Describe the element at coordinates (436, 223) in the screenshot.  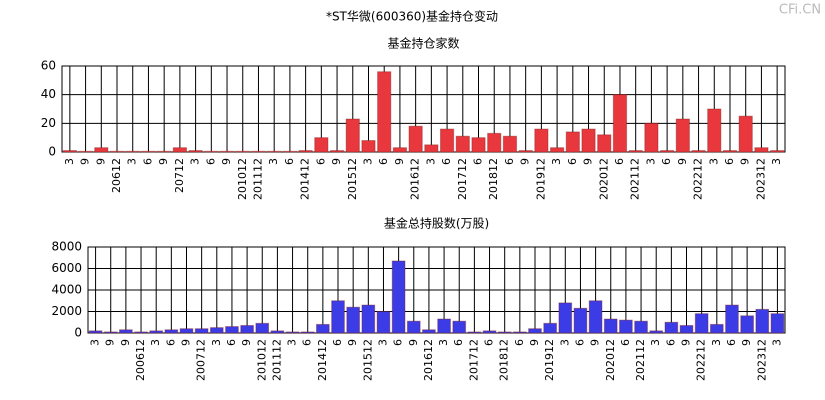
I see `chart-subtitle: 基金总持股数(万股)` at that location.